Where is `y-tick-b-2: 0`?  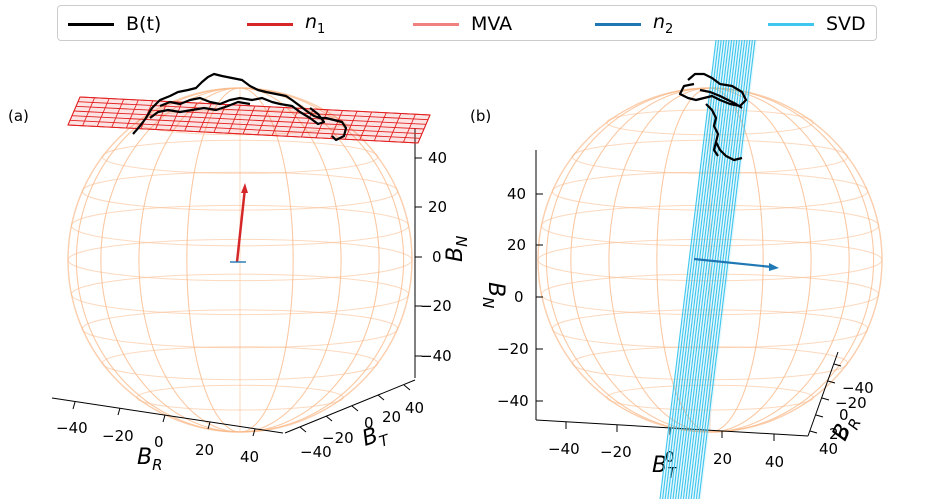 y-tick-b-2: 0 is located at coordinates (844, 415).